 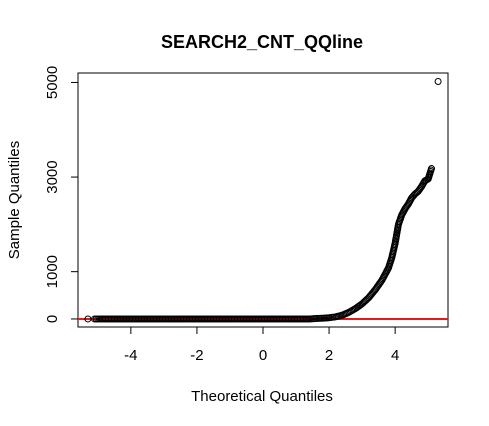 I want to click on y-tick-label: 3000, so click(x=52, y=176).